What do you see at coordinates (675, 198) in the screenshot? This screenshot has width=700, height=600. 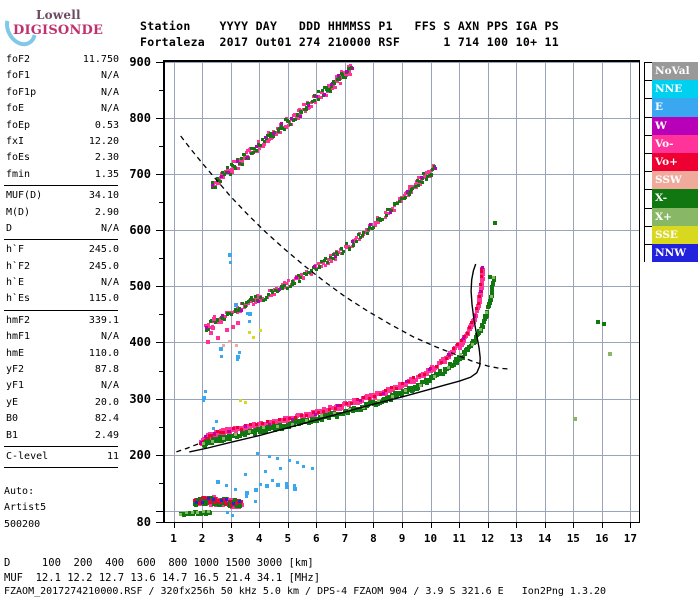 I see `legend-item-x: X-` at bounding box center [675, 198].